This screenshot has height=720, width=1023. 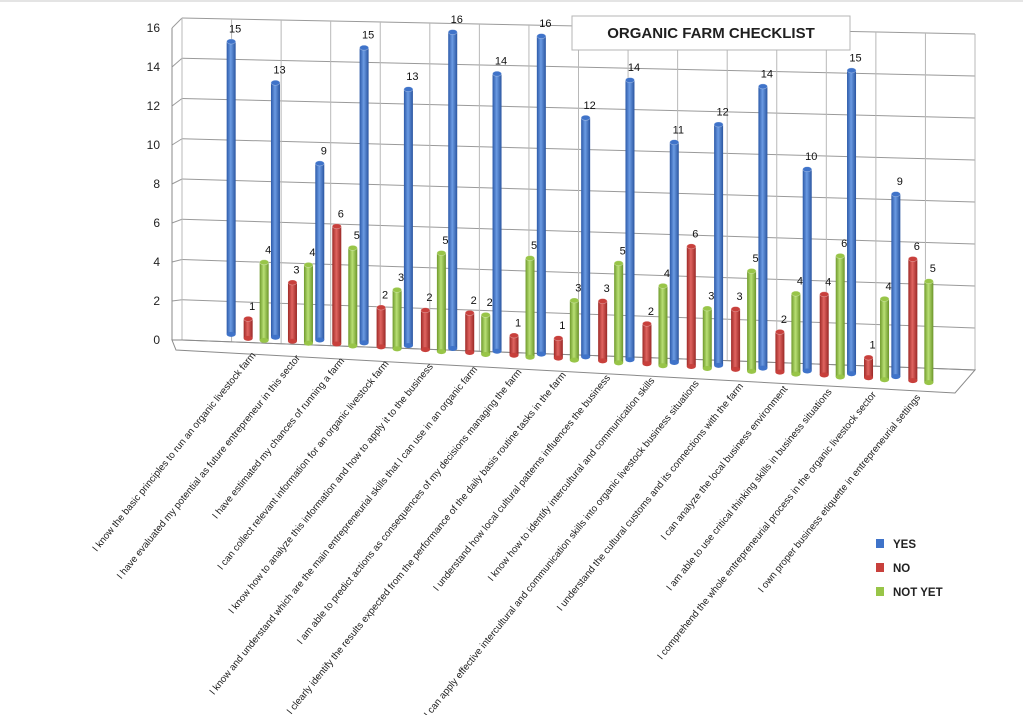 What do you see at coordinates (880, 591) in the screenshot?
I see `legend-swatch` at bounding box center [880, 591].